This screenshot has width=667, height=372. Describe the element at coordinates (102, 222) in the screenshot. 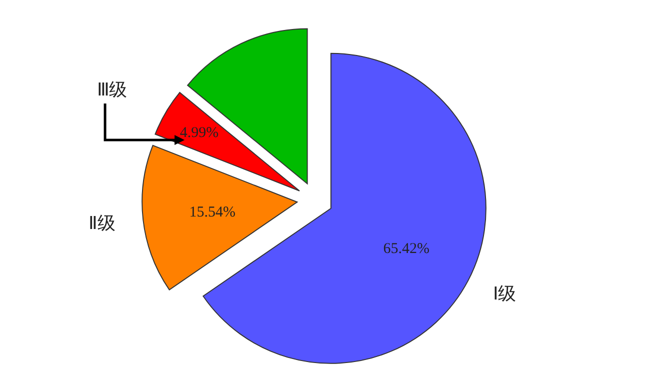

I see `slice-label: Ⅱ级` at that location.